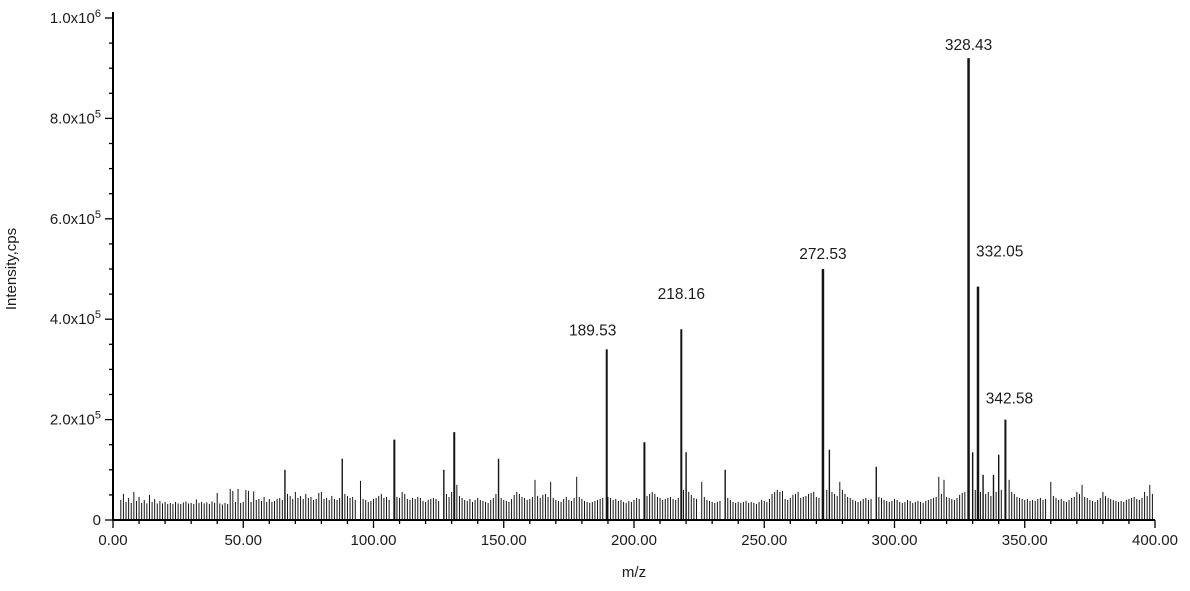  What do you see at coordinates (999, 252) in the screenshot?
I see `peak-label: 332.05` at bounding box center [999, 252].